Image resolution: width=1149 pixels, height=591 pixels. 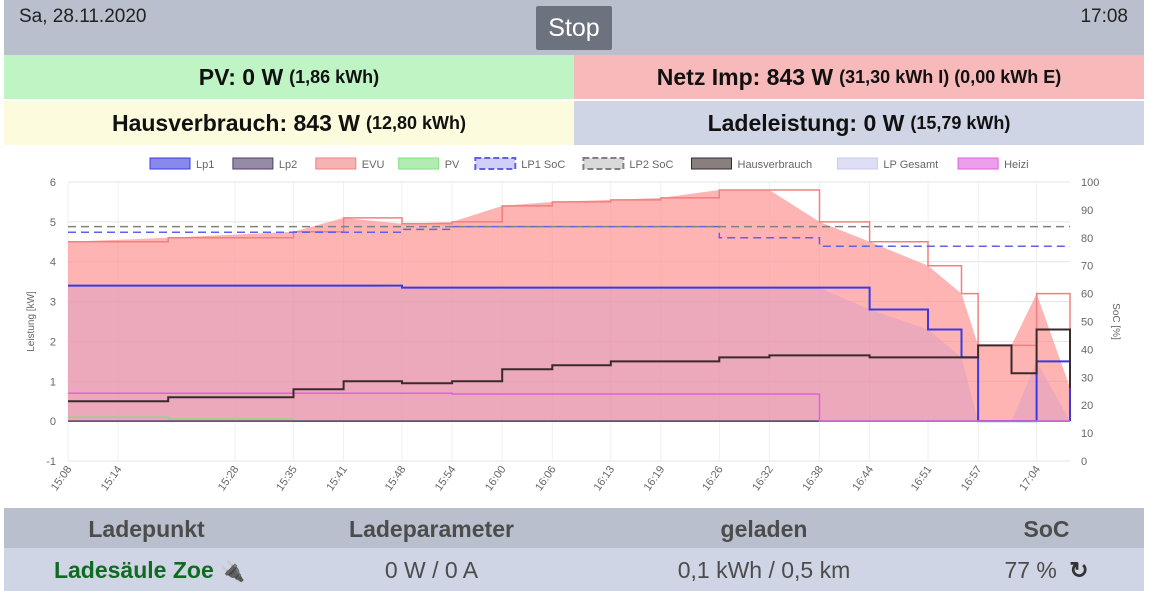 What do you see at coordinates (960, 122) in the screenshot?
I see `charge-energy: (15,79 kWh)` at bounding box center [960, 122].